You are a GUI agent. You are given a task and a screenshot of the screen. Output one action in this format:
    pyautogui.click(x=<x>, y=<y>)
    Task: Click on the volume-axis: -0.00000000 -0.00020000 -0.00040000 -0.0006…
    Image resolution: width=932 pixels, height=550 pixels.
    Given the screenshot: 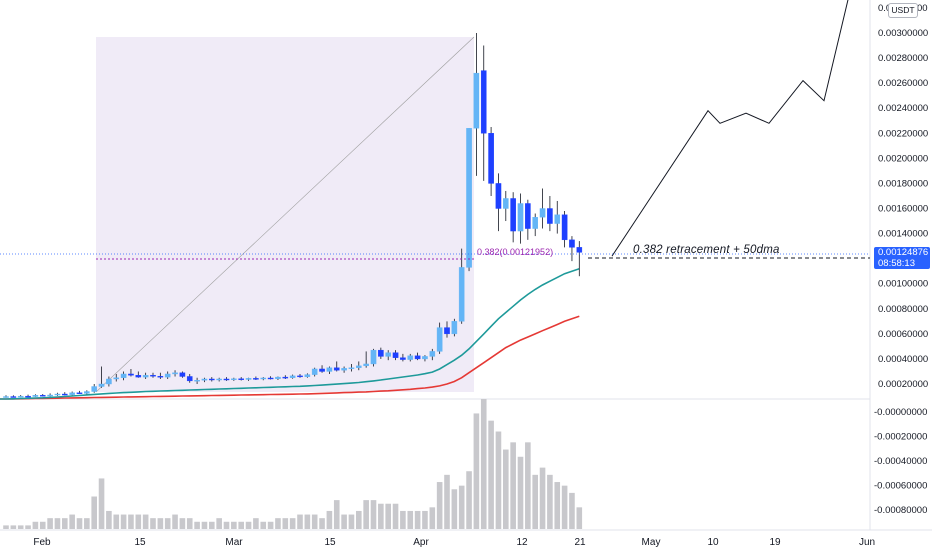 What is the action you would take?
    pyautogui.click(x=900, y=461)
    